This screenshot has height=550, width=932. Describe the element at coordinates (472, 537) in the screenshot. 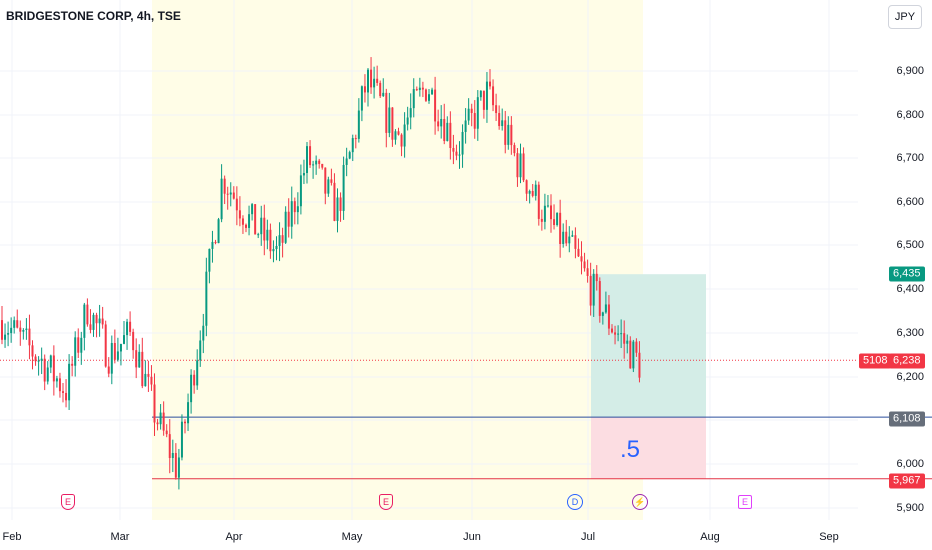

I see `time-tick-label: Jun` at that location.